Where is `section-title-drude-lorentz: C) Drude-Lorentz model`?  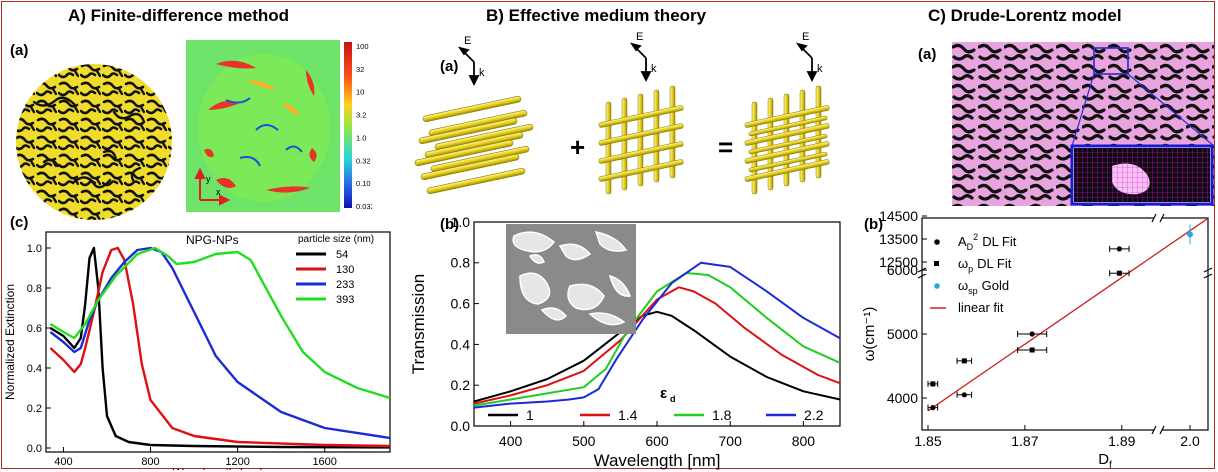 section-title-drude-lorentz: C) Drude-Lorentz model is located at coordinates (1025, 15).